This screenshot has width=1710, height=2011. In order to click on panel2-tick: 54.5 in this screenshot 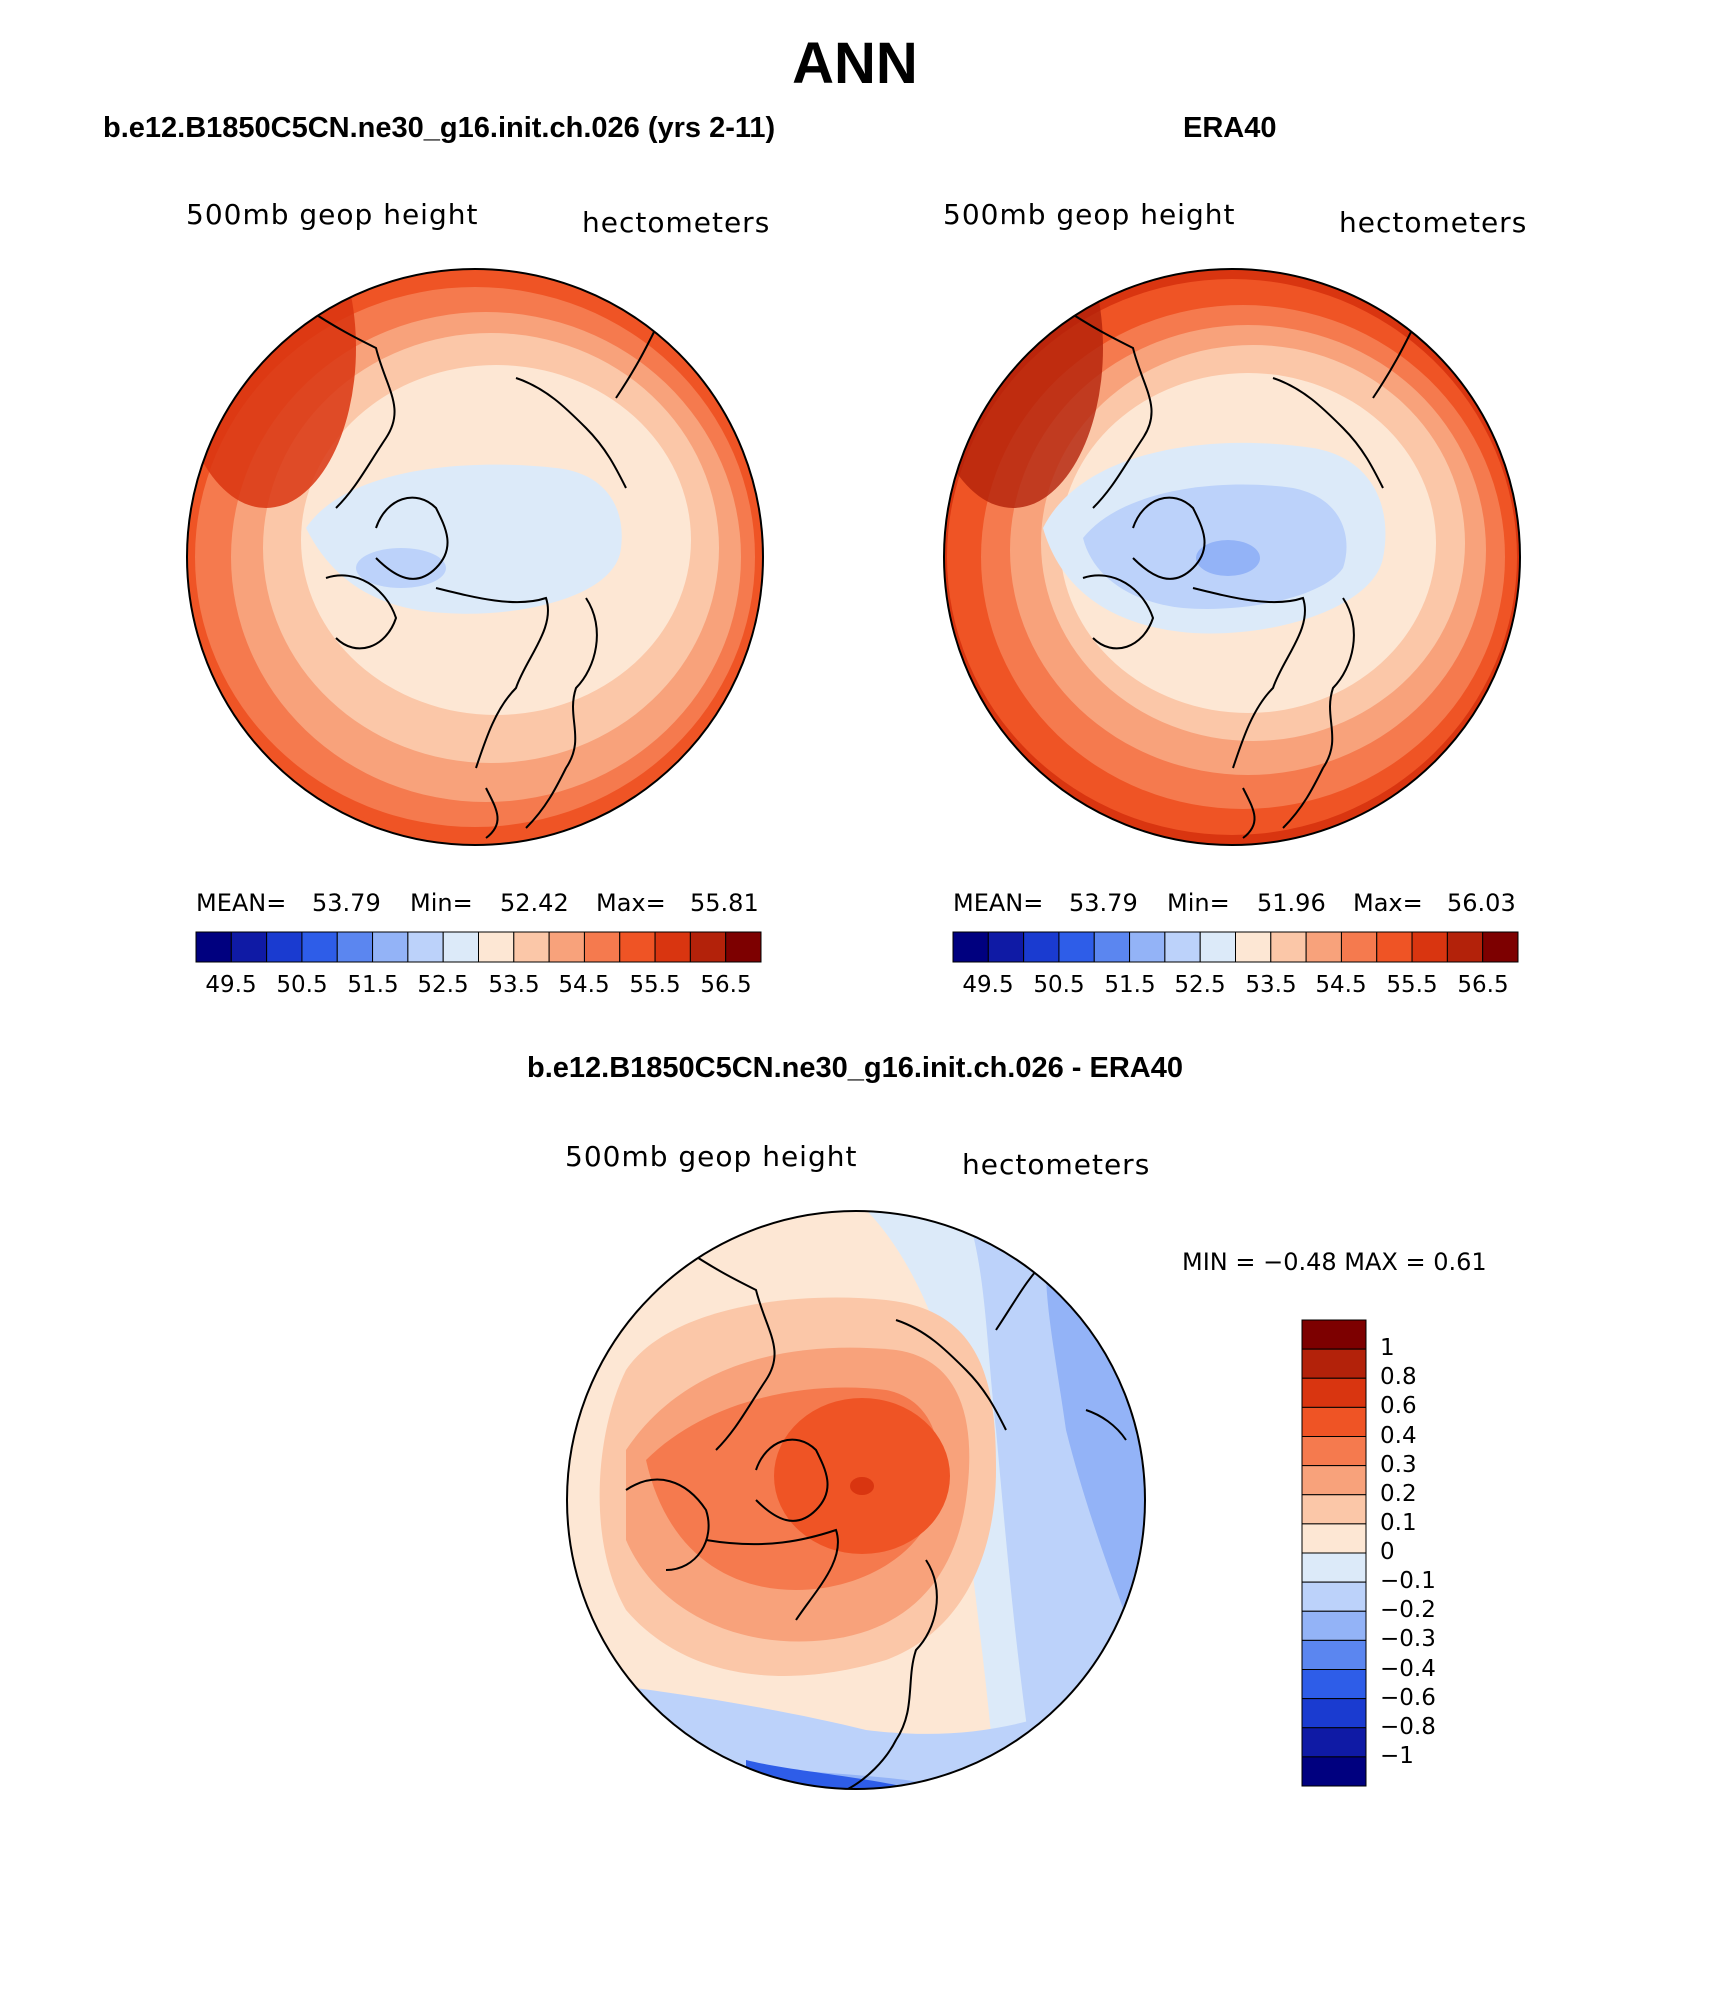, I will do `click(1341, 985)`.